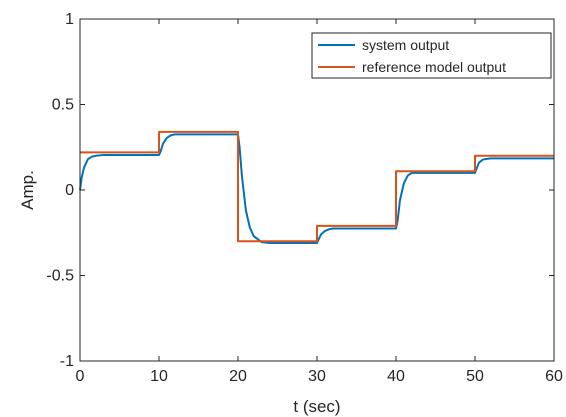 This screenshot has height=417, width=566. Describe the element at coordinates (405, 45) in the screenshot. I see `legend-label-system-output: system output` at that location.